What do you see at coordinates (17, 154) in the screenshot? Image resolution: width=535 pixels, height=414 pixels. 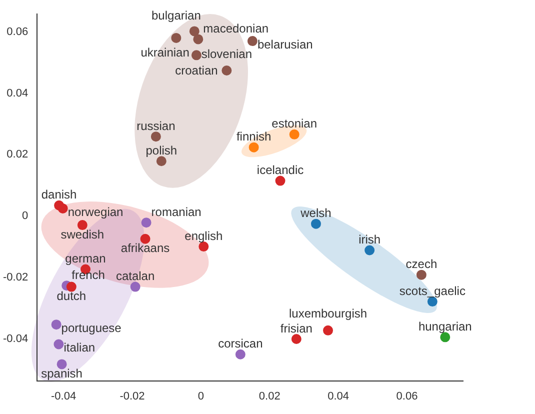 I see `y-tick-label: 0.02` at bounding box center [17, 154].